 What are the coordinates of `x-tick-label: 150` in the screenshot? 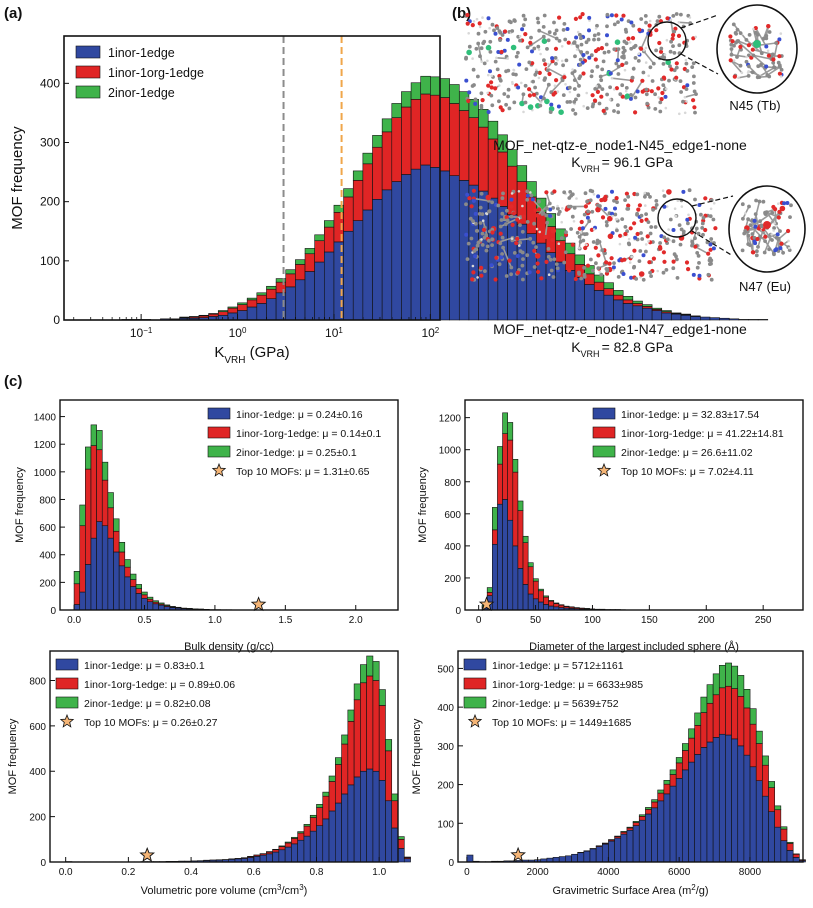 It's located at (649, 620).